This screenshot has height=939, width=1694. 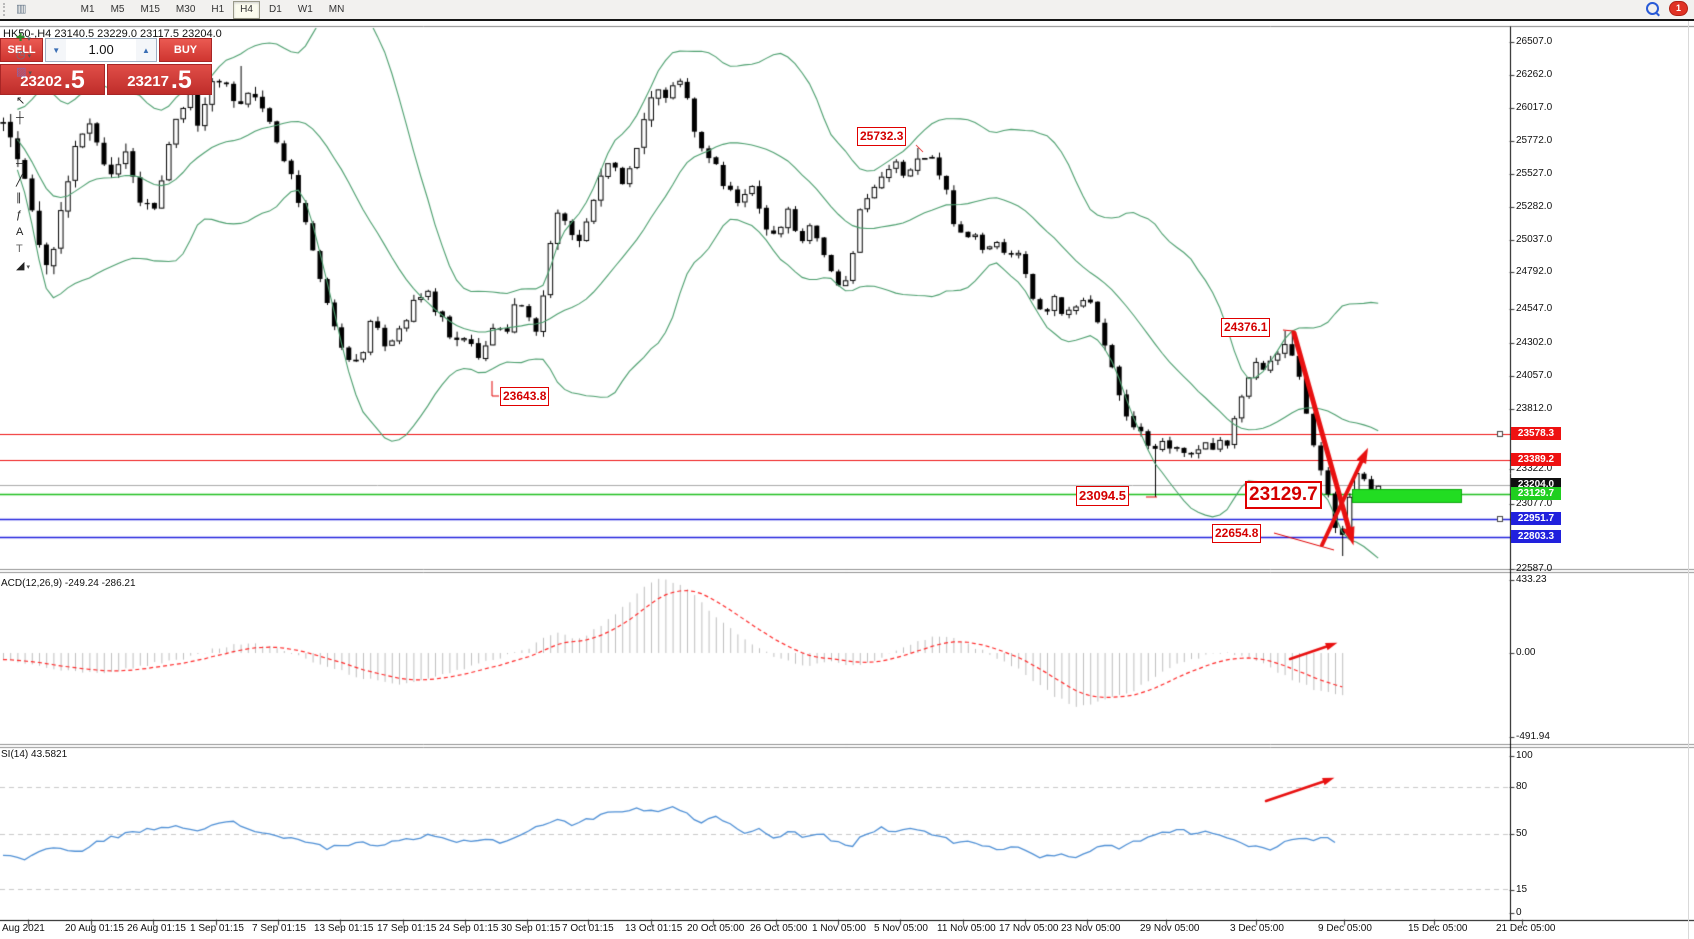 I want to click on time-axis-label: 29 Nov 05:00, so click(x=1170, y=928).